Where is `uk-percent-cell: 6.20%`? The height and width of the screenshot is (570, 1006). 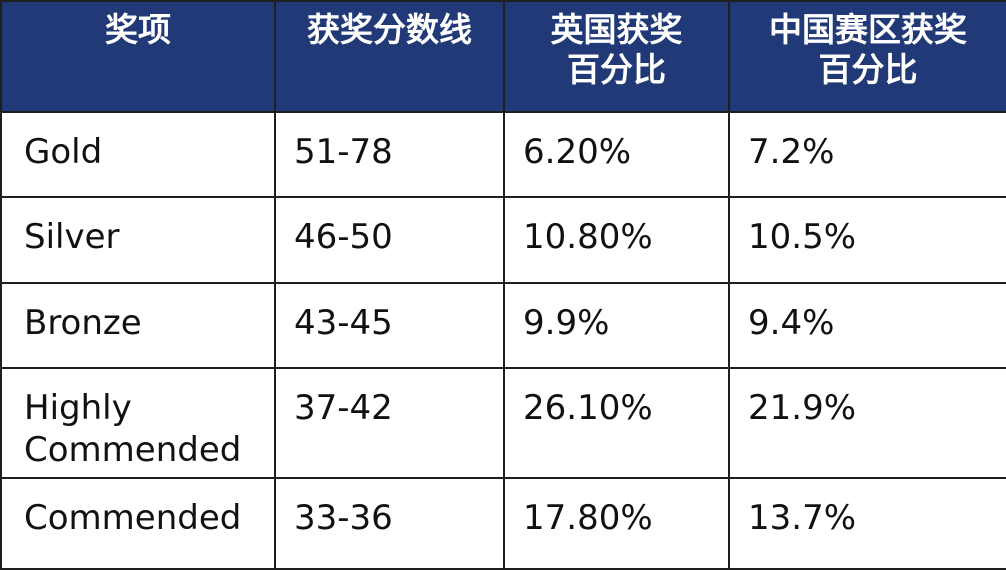
uk-percent-cell: 6.20% is located at coordinates (616, 154).